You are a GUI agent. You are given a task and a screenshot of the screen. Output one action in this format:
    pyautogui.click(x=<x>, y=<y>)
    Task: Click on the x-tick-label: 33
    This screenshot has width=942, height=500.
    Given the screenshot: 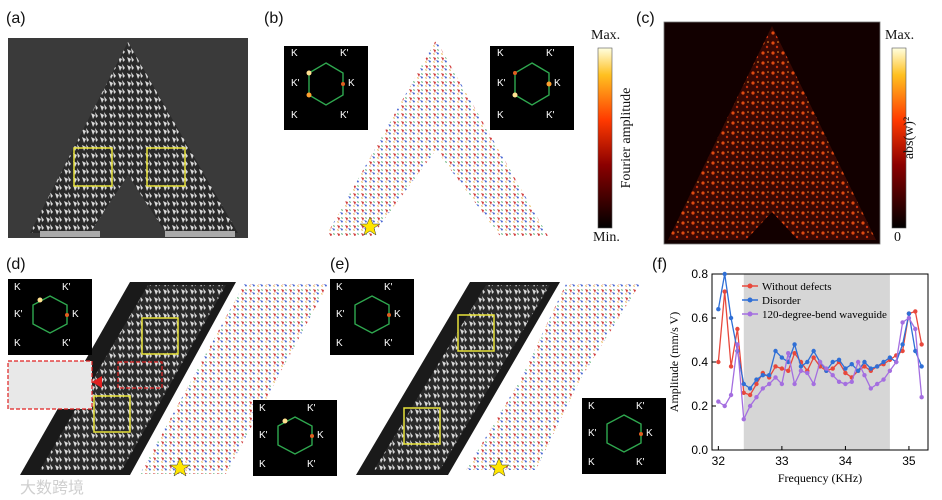 What is the action you would take?
    pyautogui.click(x=782, y=461)
    